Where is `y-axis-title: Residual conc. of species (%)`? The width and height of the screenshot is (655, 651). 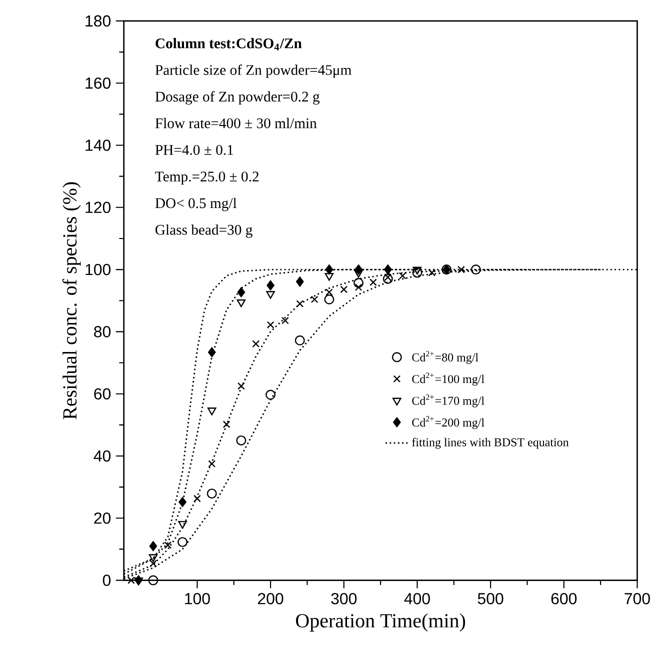 y-axis-title: Residual conc. of species (%) is located at coordinates (71, 301).